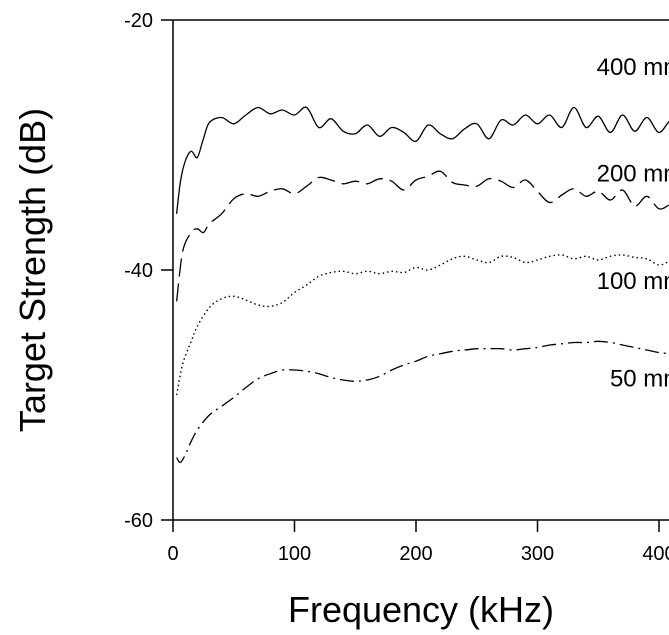  Describe the element at coordinates (537, 554) in the screenshot. I see `x-tick-label: 300` at that location.